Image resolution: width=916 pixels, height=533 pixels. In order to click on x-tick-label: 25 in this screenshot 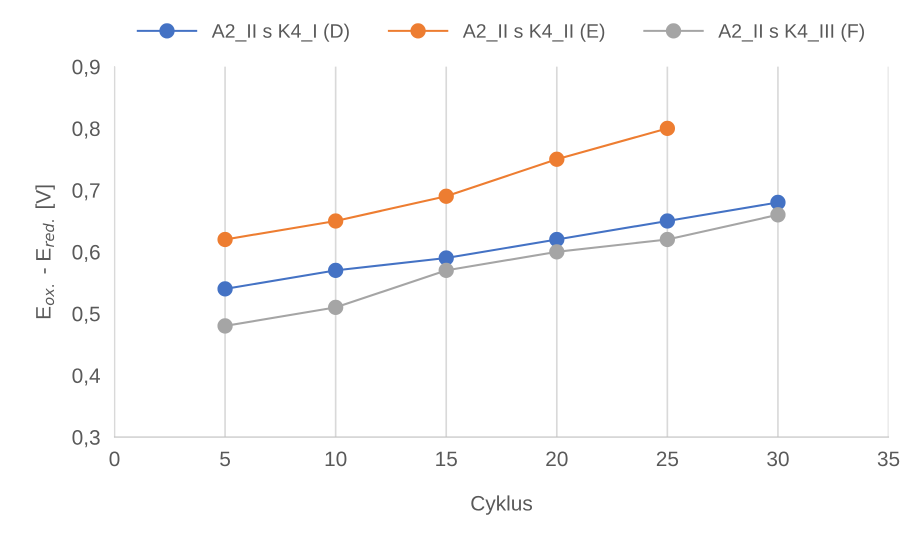, I will do `click(667, 459)`.